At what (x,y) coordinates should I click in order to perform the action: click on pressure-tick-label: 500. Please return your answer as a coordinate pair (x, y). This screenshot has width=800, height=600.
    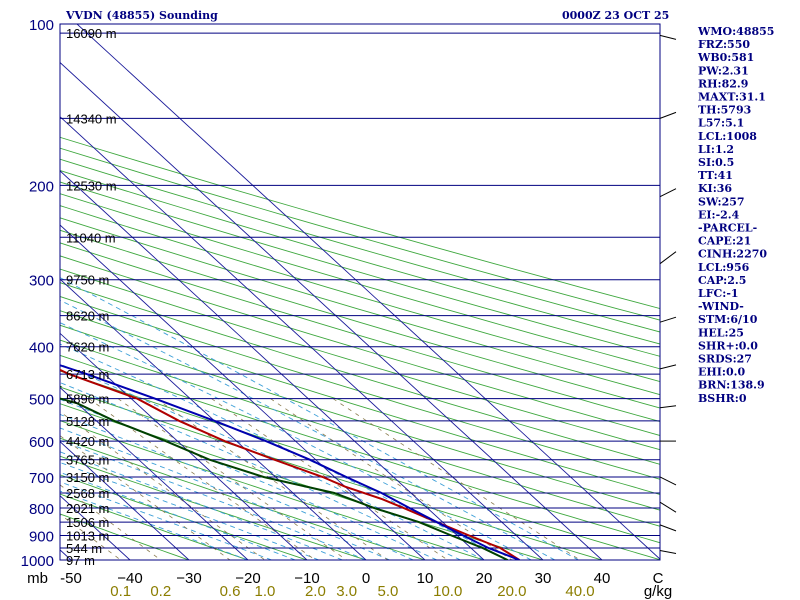
    Looking at the image, I should click on (41, 400).